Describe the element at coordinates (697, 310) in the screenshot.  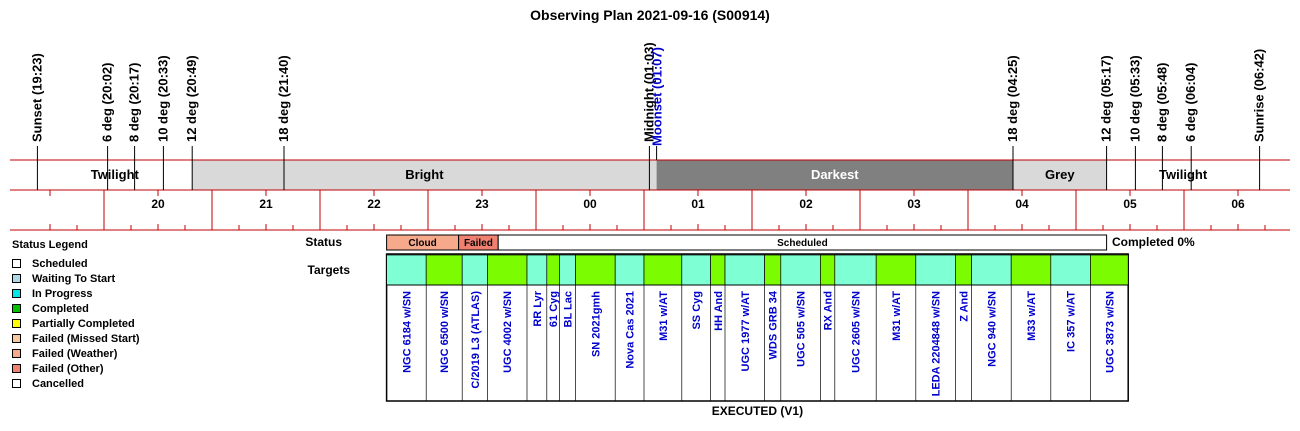
I see `target-name: SS Cyg` at that location.